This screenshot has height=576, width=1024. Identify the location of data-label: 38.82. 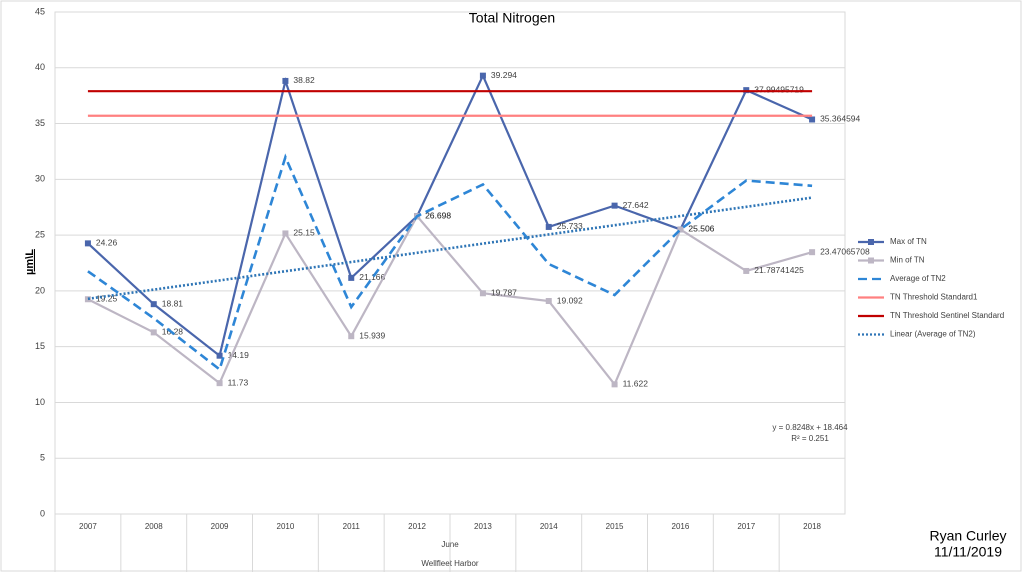
(304, 80).